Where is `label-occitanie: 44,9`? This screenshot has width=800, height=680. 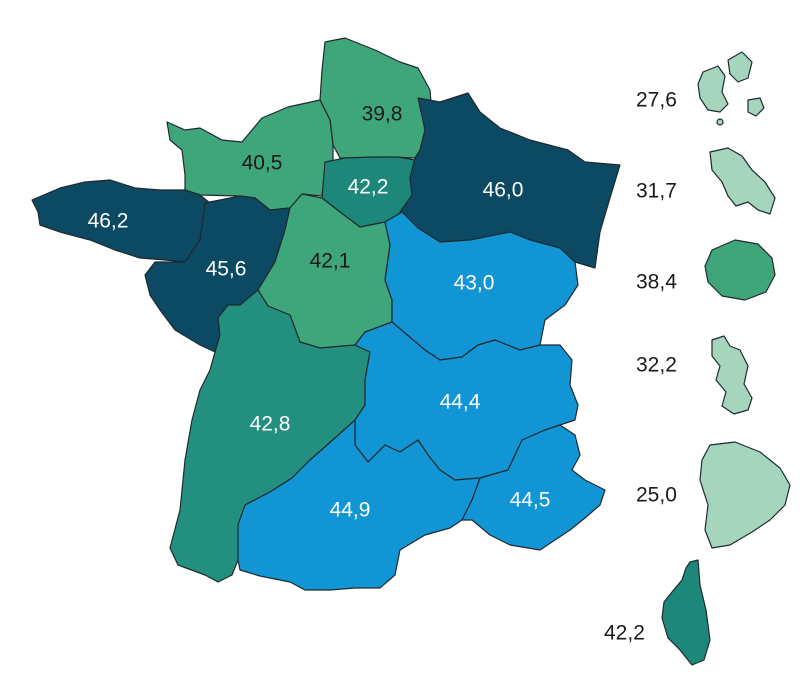 label-occitanie: 44,9 is located at coordinates (350, 510).